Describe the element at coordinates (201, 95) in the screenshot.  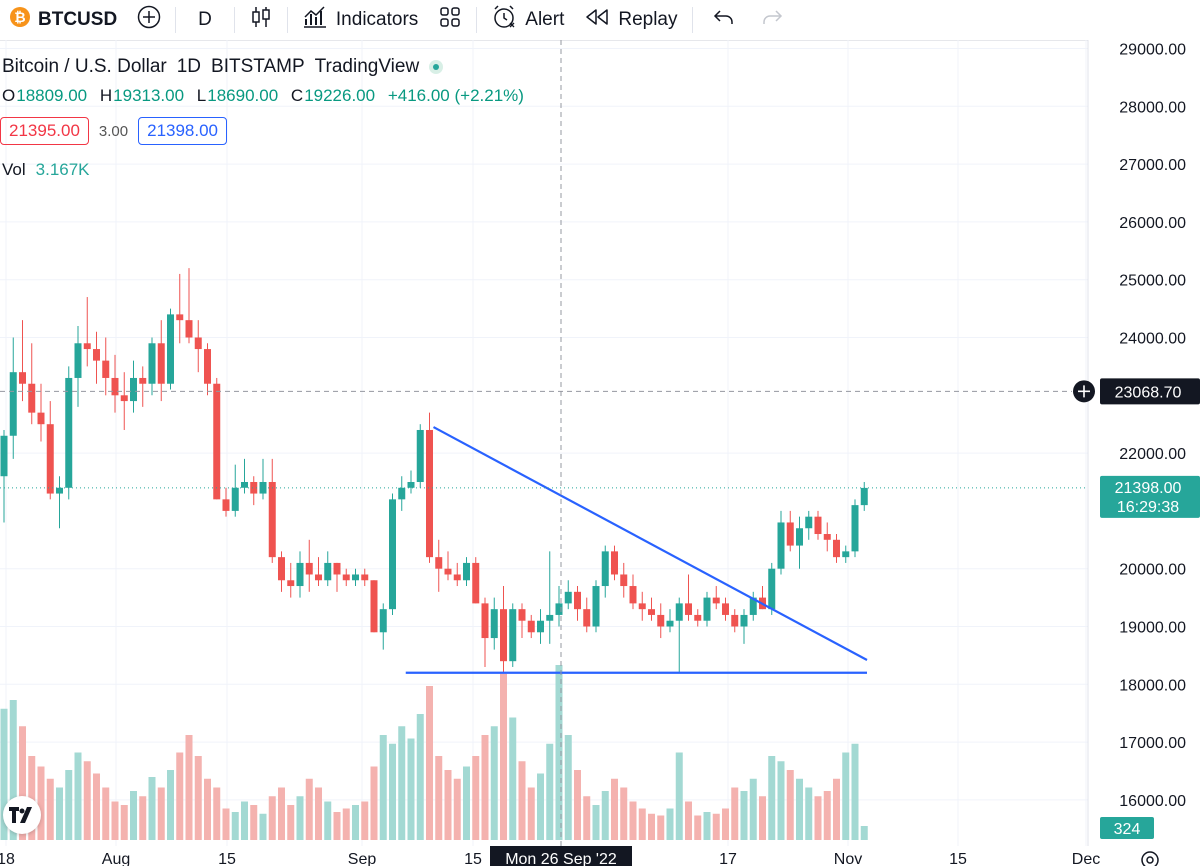
I see `low-label: L` at that location.